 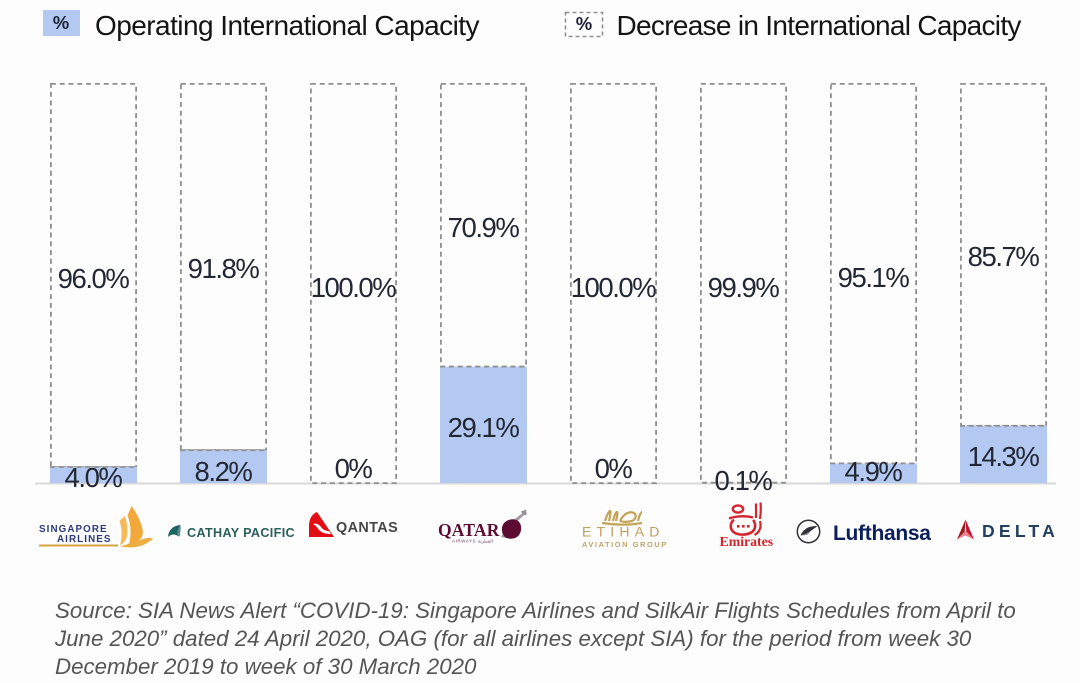 I want to click on svg-text: Emirates, so click(x=747, y=541).